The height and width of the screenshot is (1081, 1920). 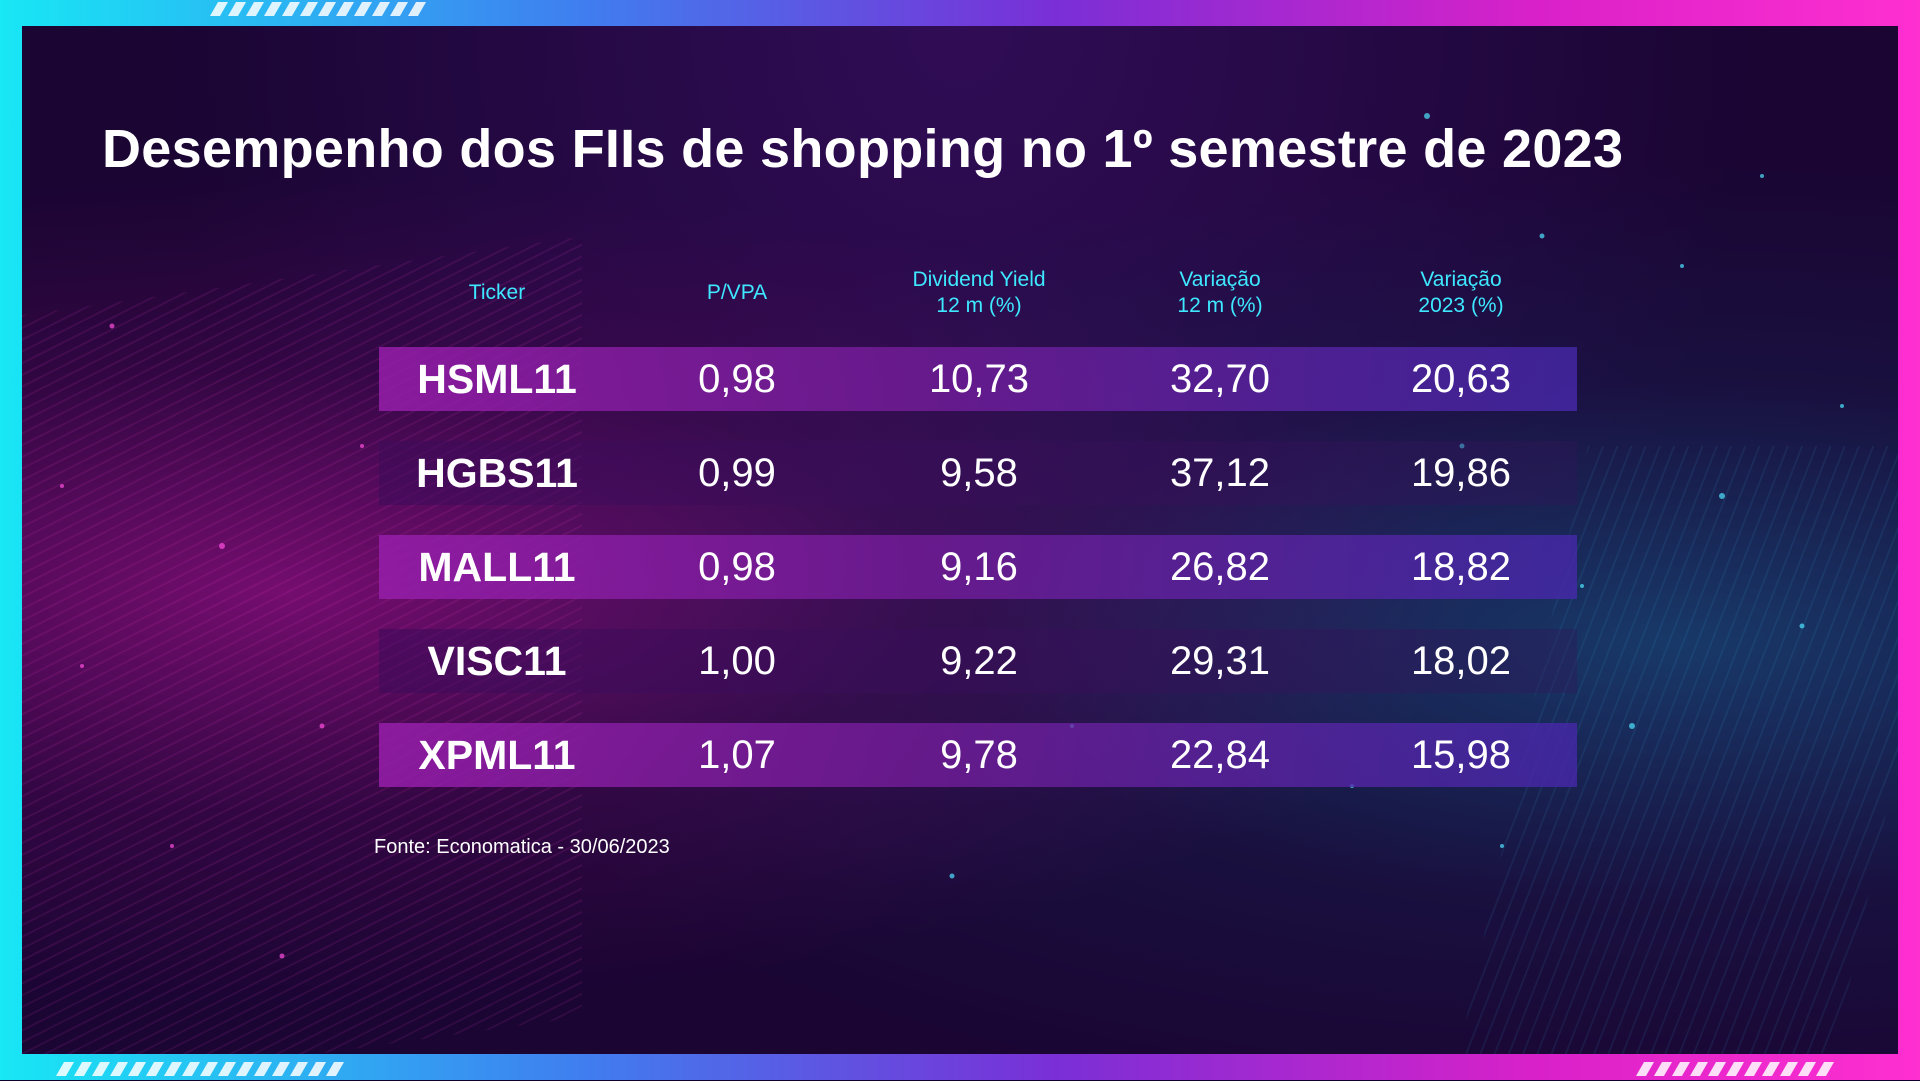 I want to click on cell-ticker: VISC11, so click(x=497, y=660).